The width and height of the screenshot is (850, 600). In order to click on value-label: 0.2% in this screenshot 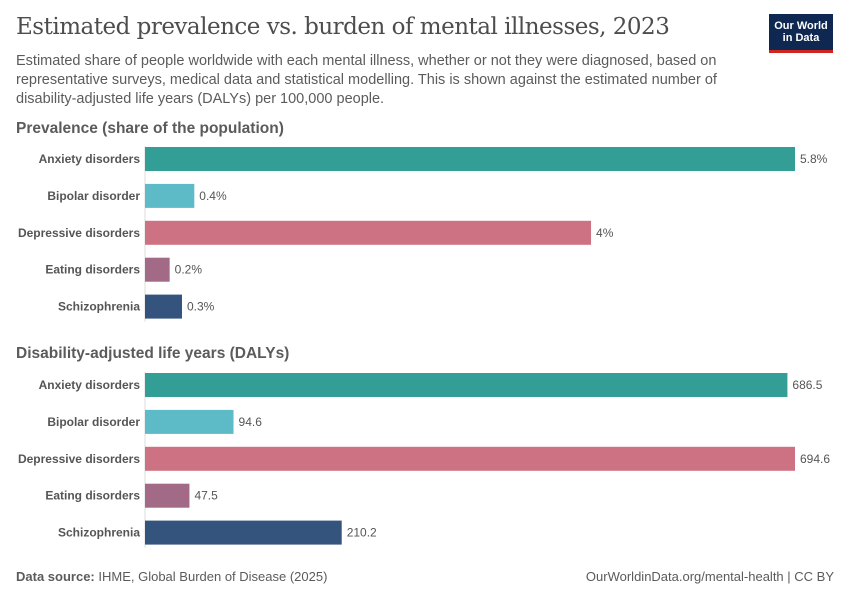, I will do `click(189, 270)`.